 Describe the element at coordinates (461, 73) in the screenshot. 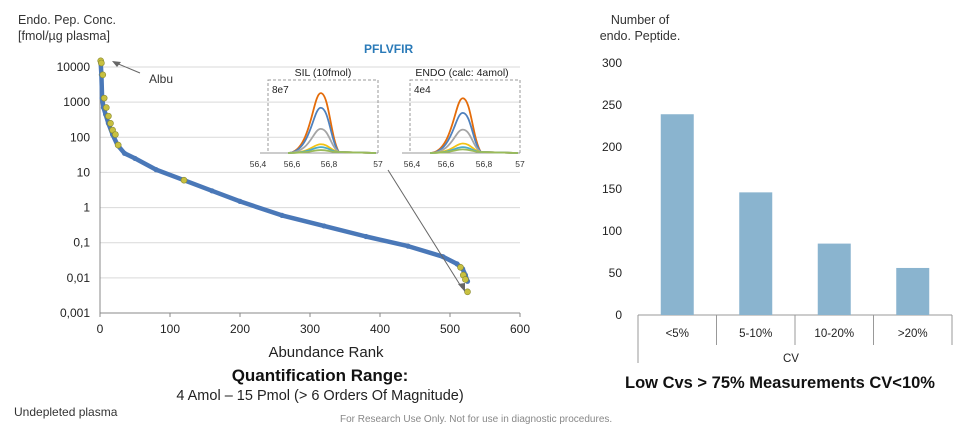

I see `inset-title: ENDO (calc: 4amol)` at that location.